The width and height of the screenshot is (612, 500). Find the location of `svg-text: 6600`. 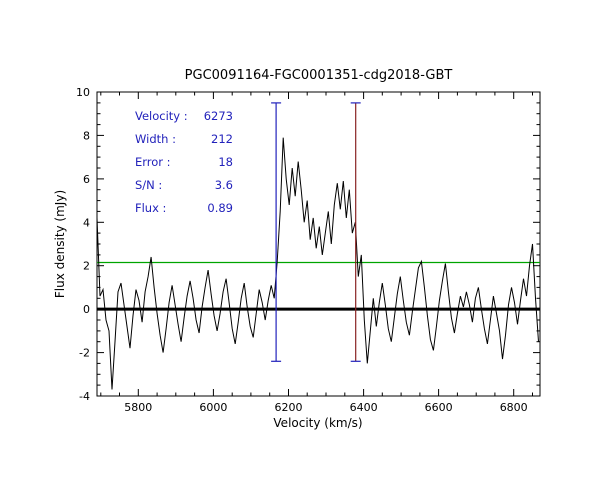

svg-text: 6600 is located at coordinates (439, 407).